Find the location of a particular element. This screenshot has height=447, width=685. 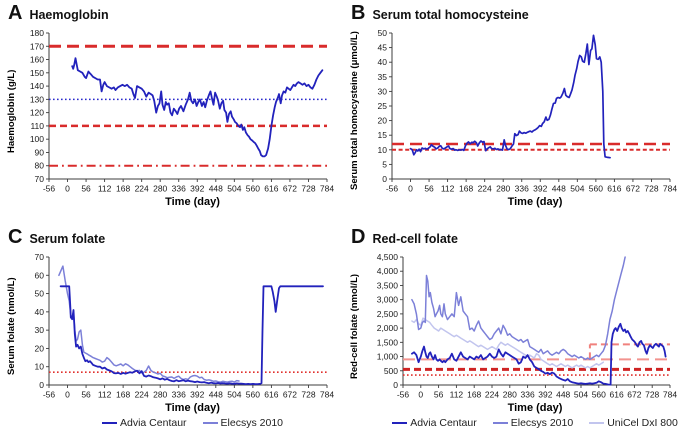

y-tick-label: 500 is located at coordinates (391, 371).